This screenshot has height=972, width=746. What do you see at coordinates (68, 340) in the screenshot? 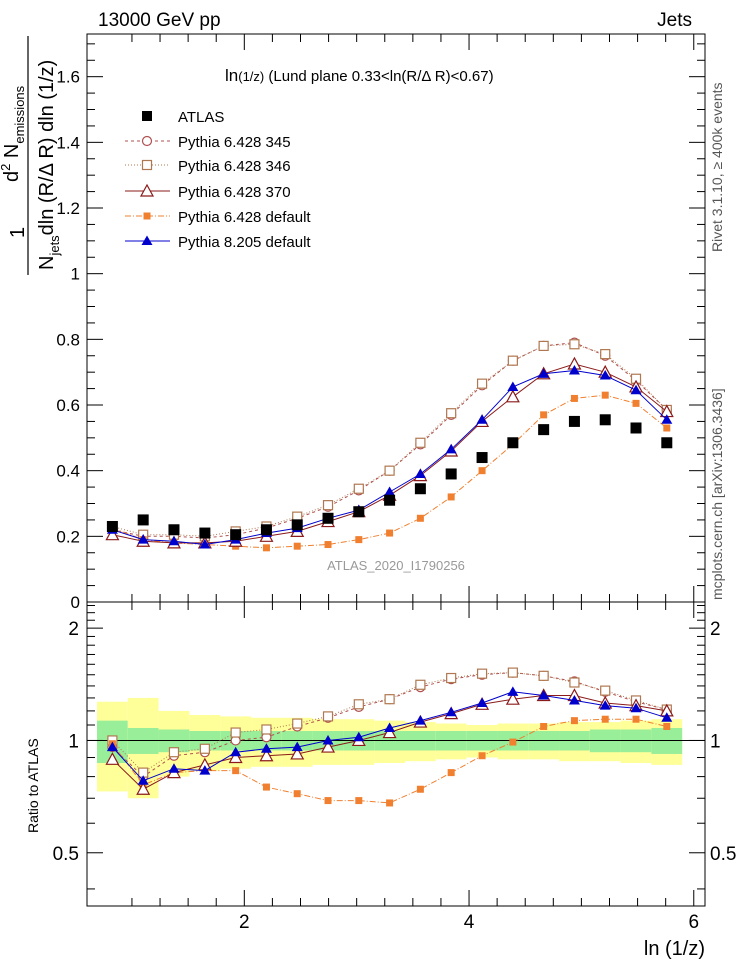
I see `main-y-tick-labels: 0 0.2 0.4 0.6 0.8 1 1.2 1.4 1.6` at bounding box center [68, 340].